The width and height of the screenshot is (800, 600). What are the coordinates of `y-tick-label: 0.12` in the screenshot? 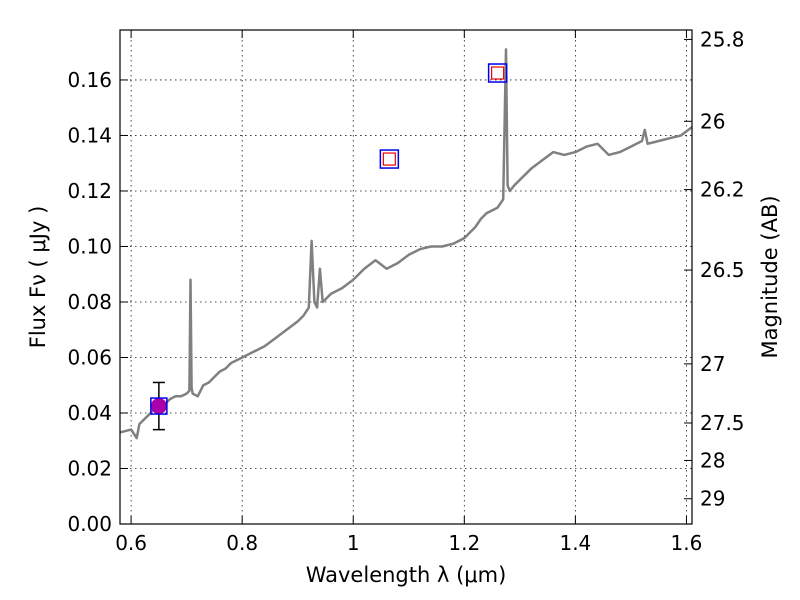 It's located at (89, 191).